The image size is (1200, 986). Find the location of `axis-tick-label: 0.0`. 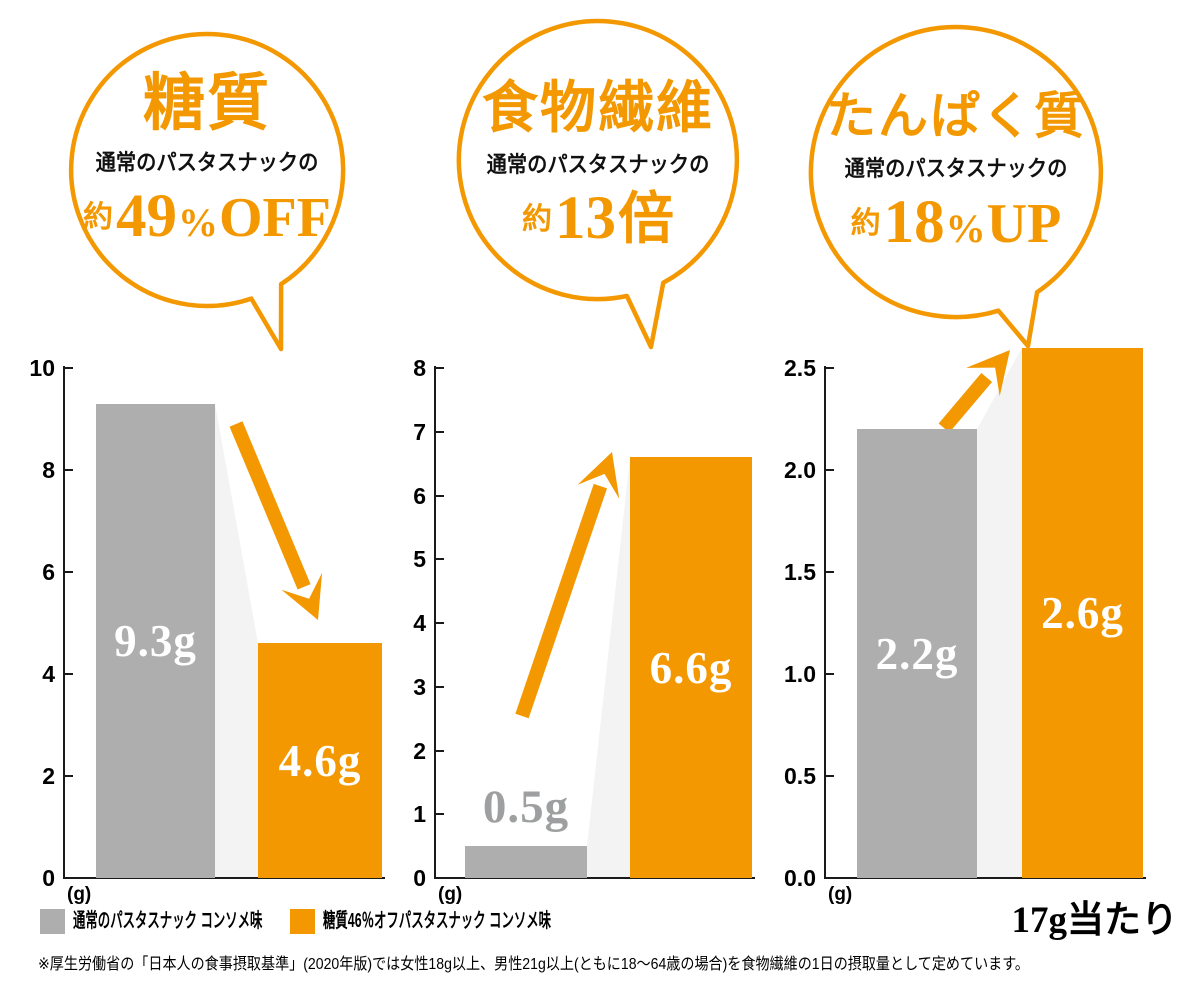

axis-tick-label: 0.0 is located at coordinates (800, 878).